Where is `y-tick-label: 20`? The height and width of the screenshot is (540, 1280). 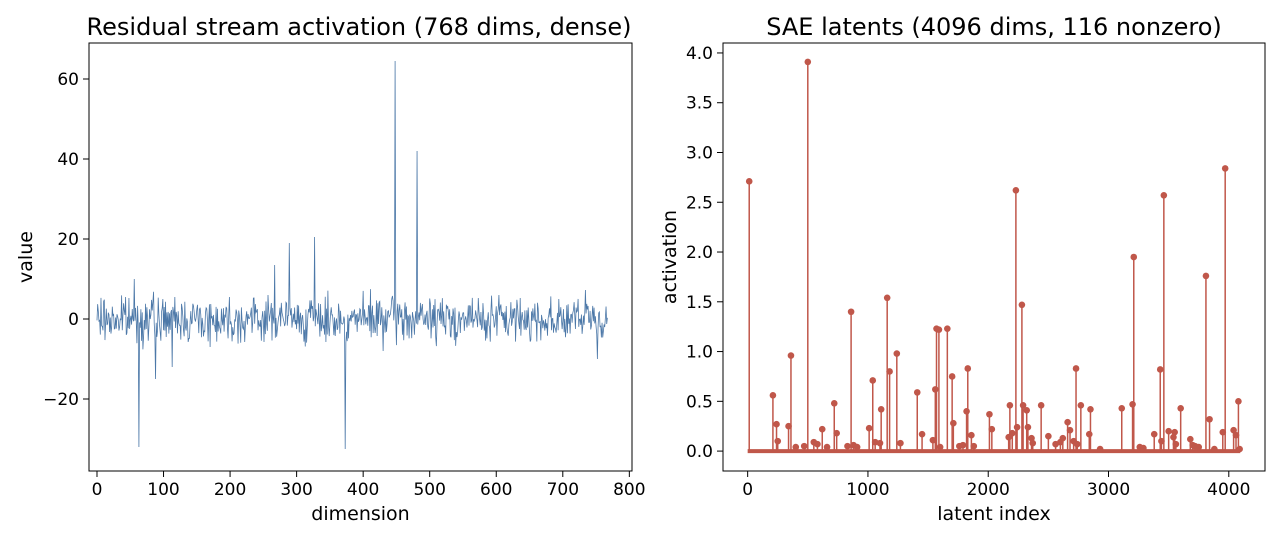
y-tick-label: 20 is located at coordinates (68, 240).